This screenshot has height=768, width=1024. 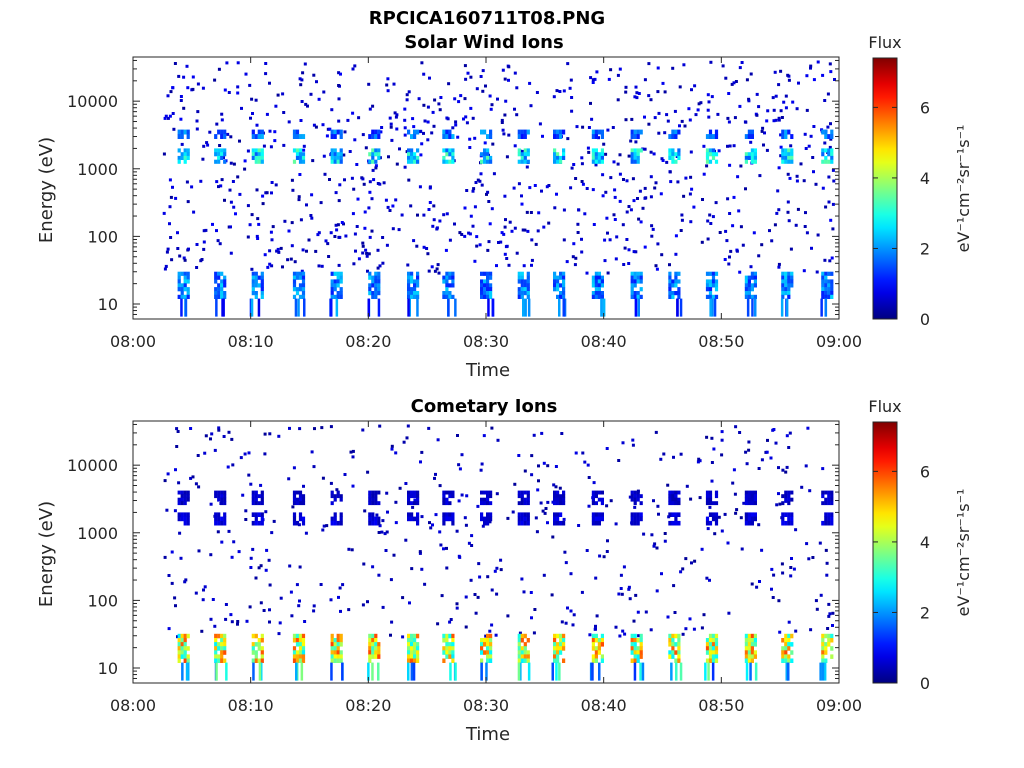 I want to click on x-tick-label: 09:00, so click(x=839, y=705).